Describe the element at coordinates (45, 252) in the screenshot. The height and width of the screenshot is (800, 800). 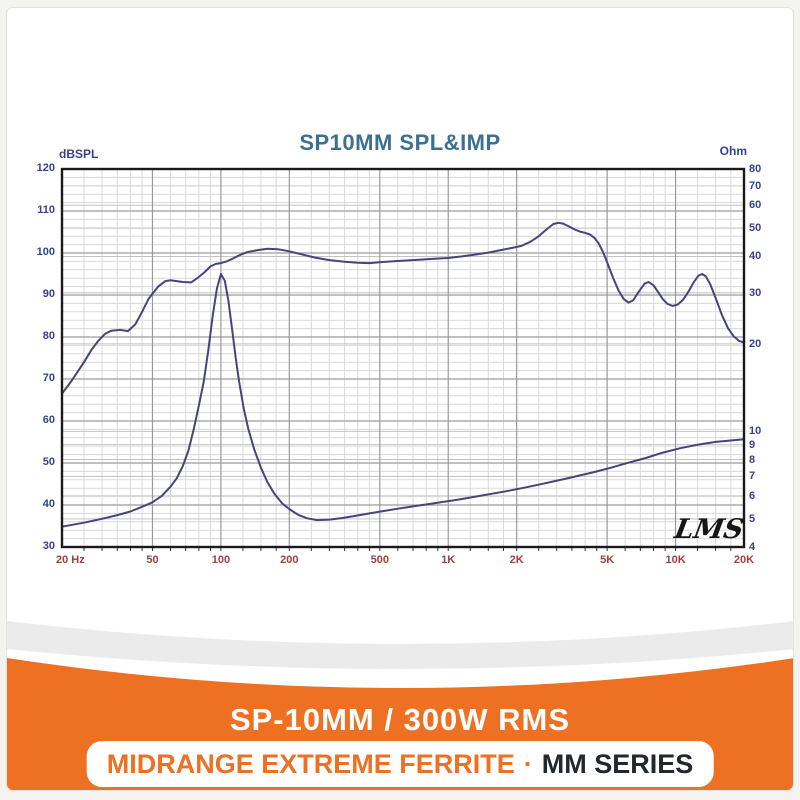
I see `y-left-tick-100: 100` at that location.